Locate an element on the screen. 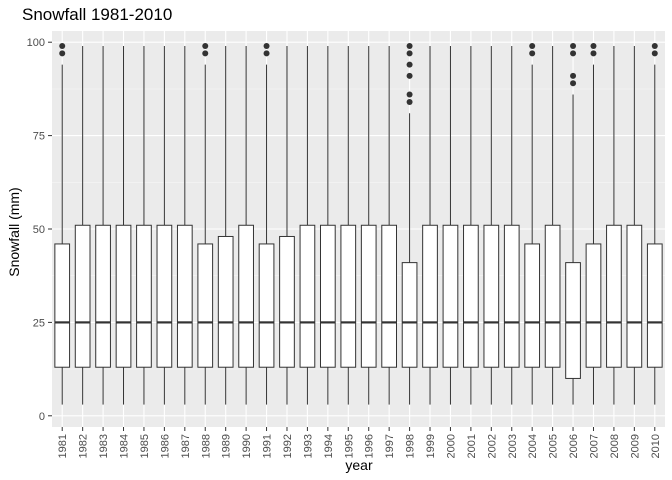  x-tick-label: 2008 is located at coordinates (615, 446).